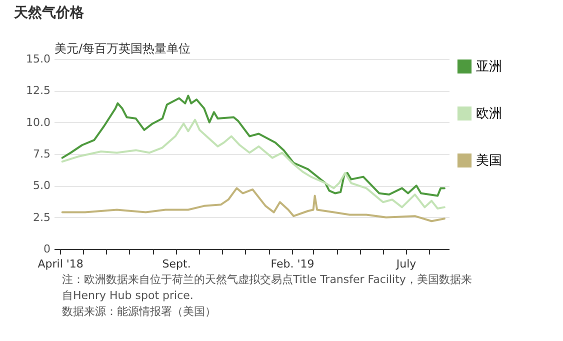 The width and height of the screenshot is (563, 341). I want to click on legend-label: 欧洲, so click(489, 114).